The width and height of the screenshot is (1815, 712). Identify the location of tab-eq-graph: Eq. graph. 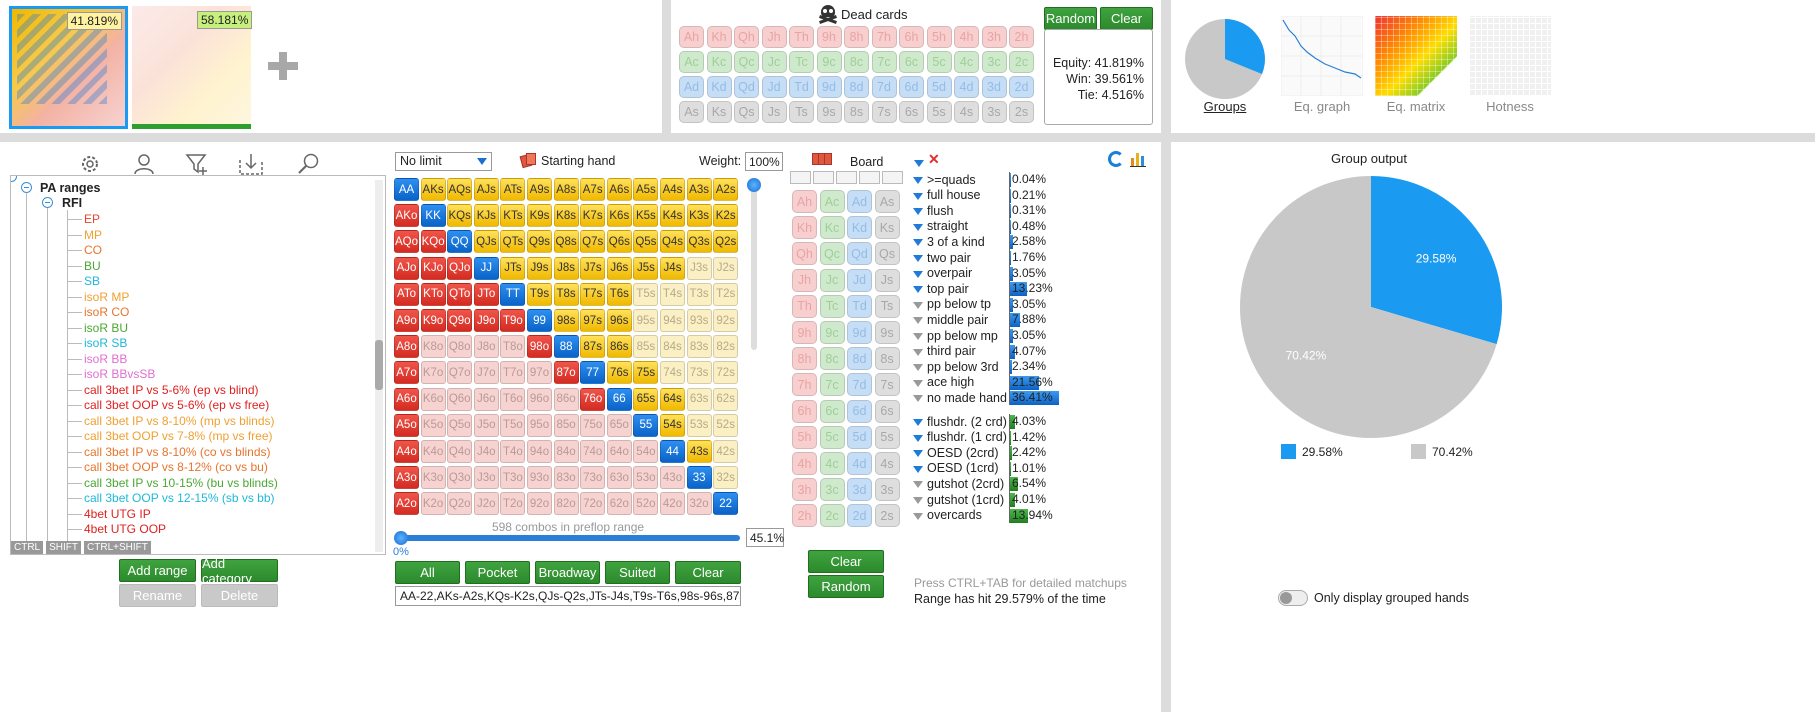
(1322, 106).